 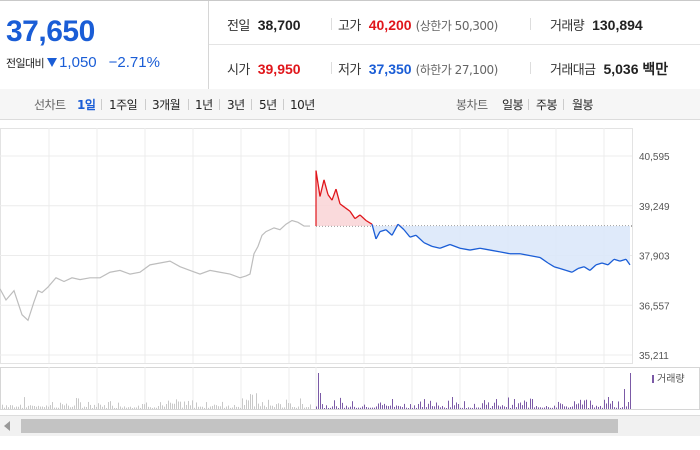 I want to click on prev-day-price-line, so click(x=155, y=270).